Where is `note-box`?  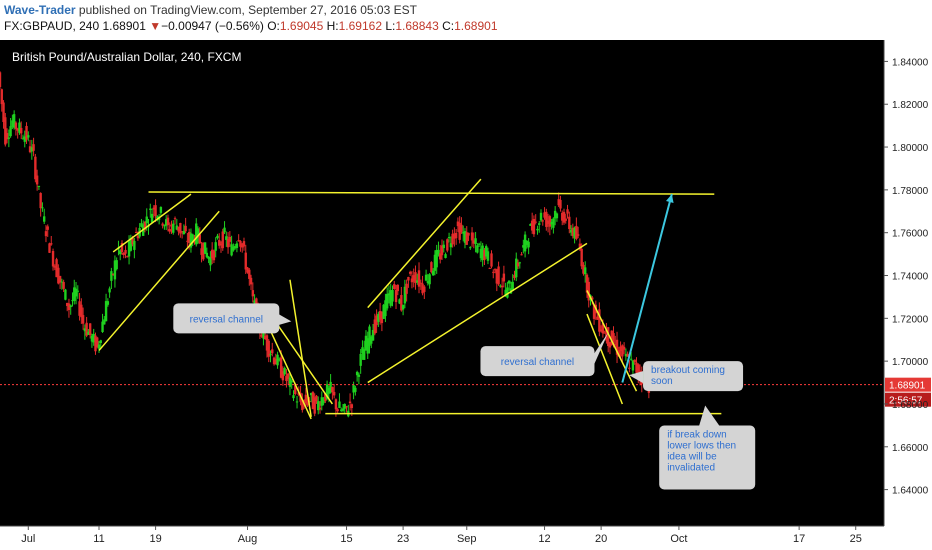
note-box is located at coordinates (707, 457).